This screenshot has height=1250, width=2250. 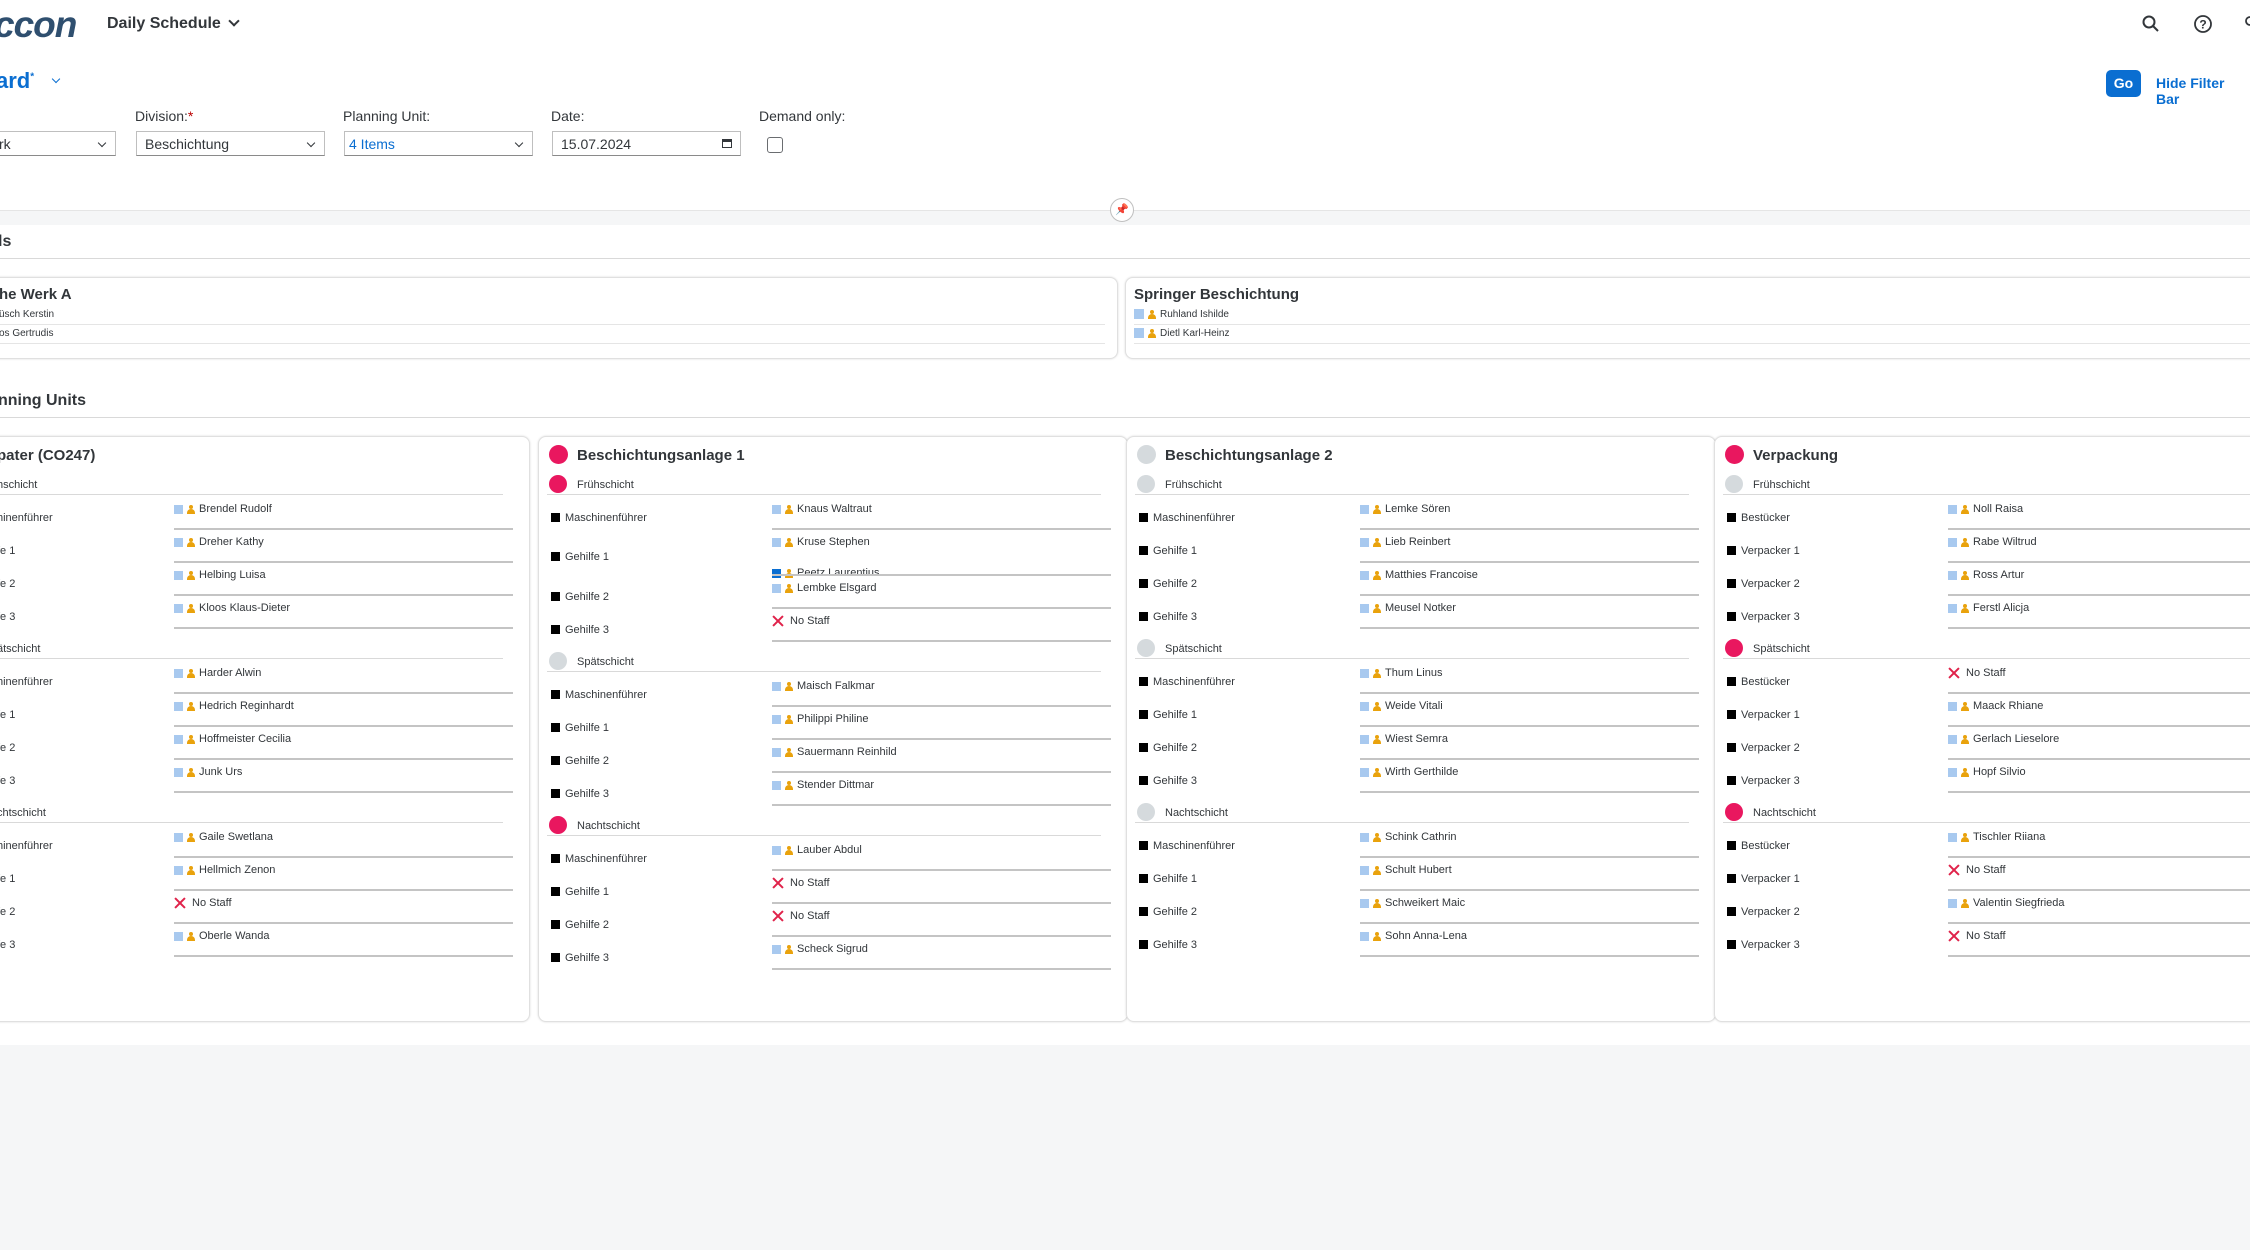 I want to click on staff-entry: Lauber Abdul, so click(x=817, y=850).